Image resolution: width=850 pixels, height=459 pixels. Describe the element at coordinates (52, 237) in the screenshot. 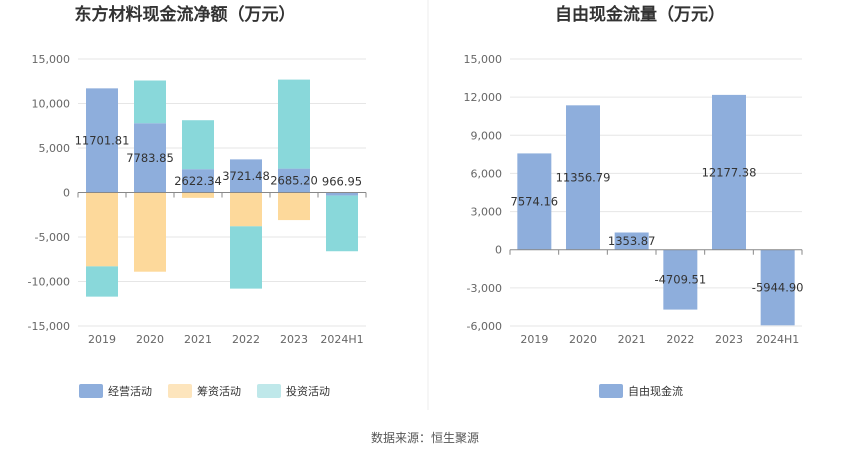

I see `y-tick-label: -5,000` at that location.